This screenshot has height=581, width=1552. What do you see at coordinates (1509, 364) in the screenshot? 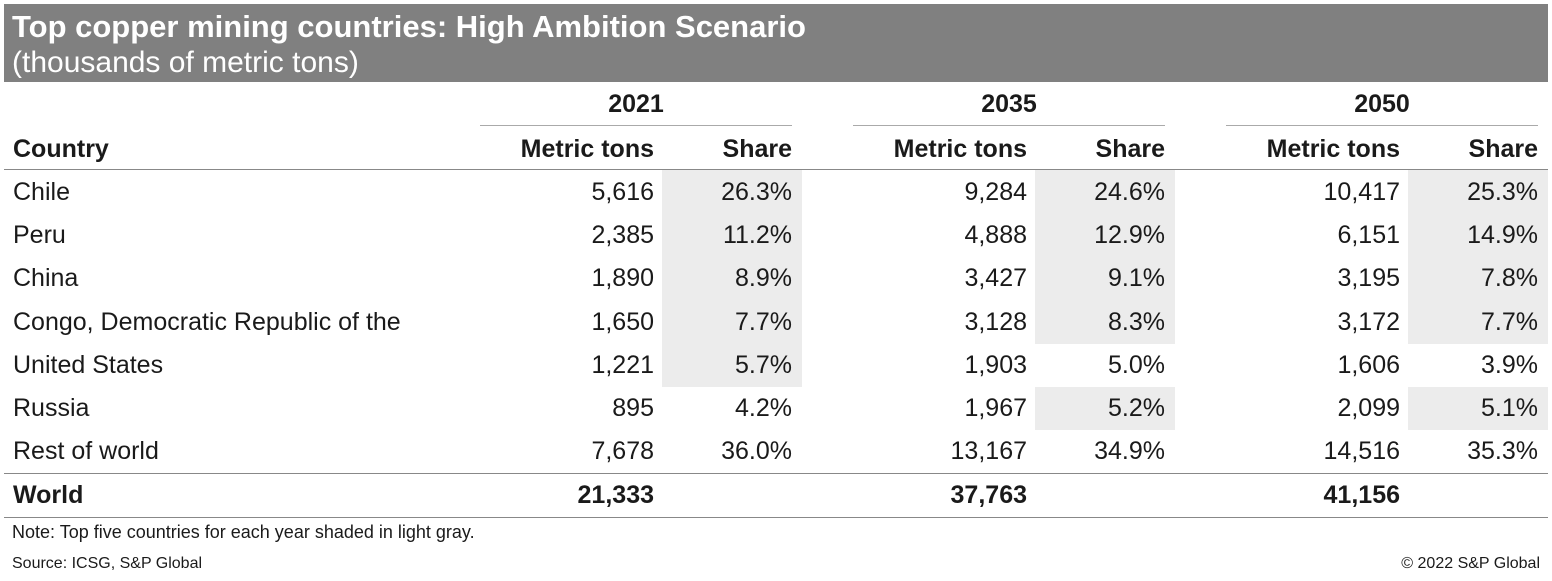
I see `share-cell: 3.9%` at bounding box center [1509, 364].